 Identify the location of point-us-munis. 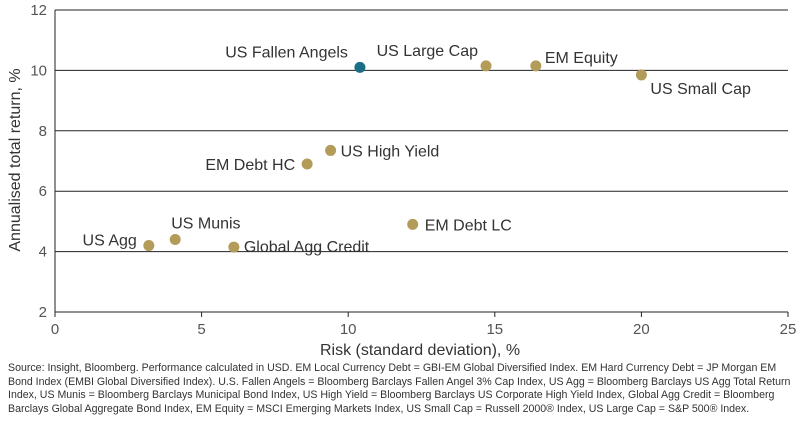
(175, 240).